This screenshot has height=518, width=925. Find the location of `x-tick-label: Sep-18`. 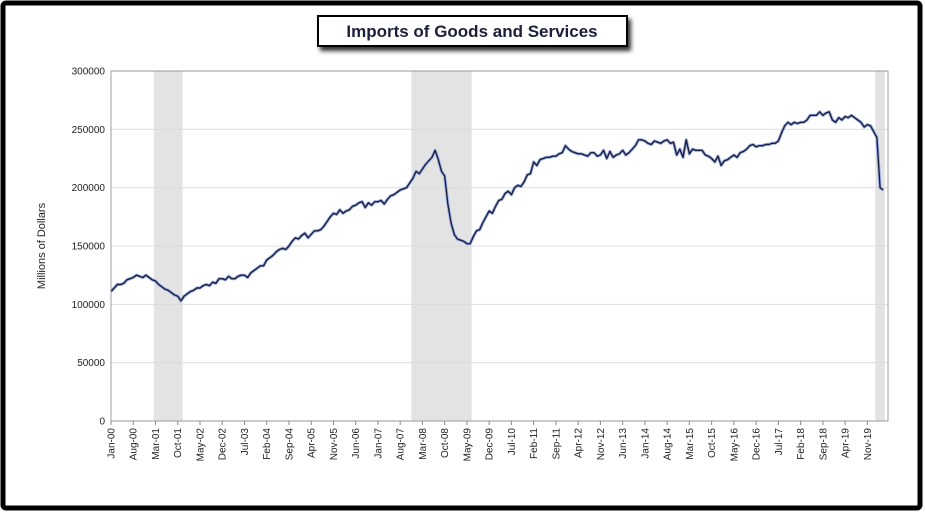

x-tick-label: Sep-18 is located at coordinates (823, 444).